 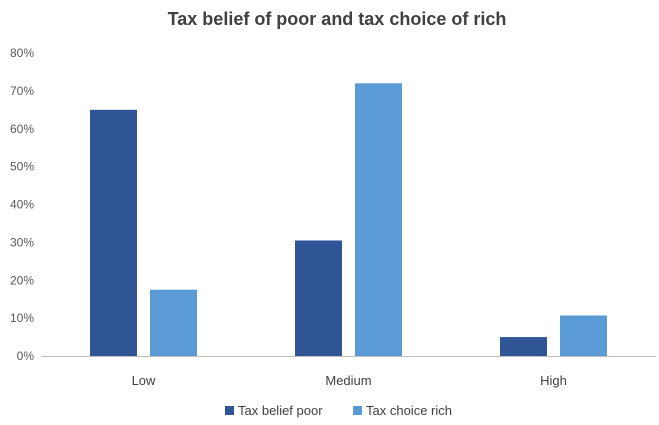 What do you see at coordinates (22, 91) in the screenshot?
I see `y-tick-label: 70%` at bounding box center [22, 91].